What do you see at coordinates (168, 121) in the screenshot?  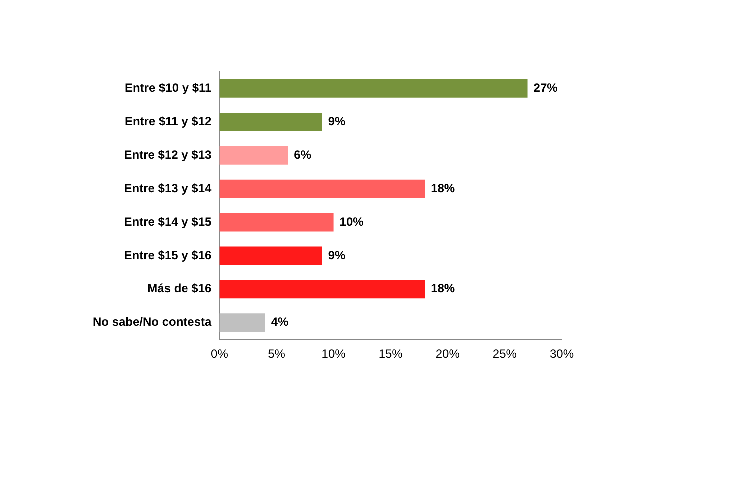 I see `y-tick-label: Entre $11 y $12` at bounding box center [168, 121].